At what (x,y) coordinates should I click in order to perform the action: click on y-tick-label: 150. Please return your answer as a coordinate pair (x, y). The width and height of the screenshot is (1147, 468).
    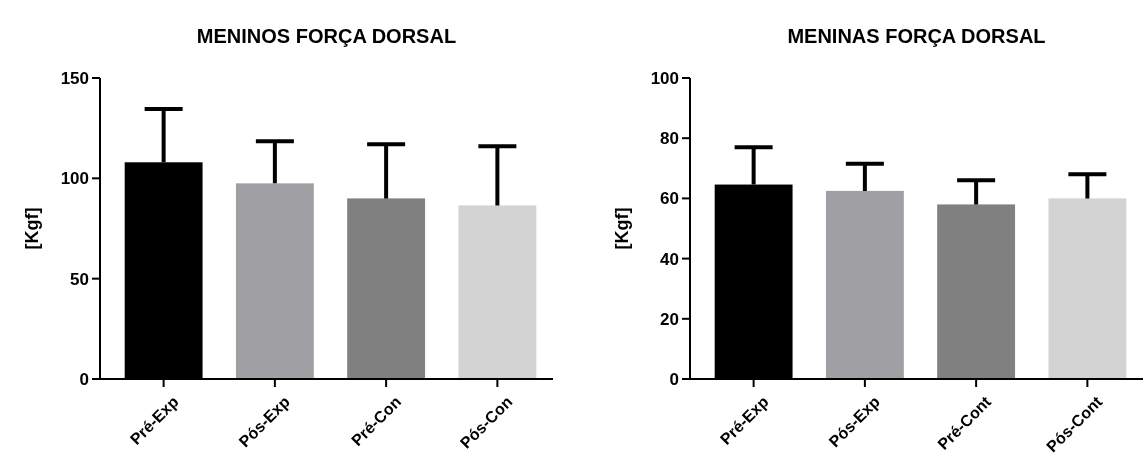
    Looking at the image, I should click on (74, 78).